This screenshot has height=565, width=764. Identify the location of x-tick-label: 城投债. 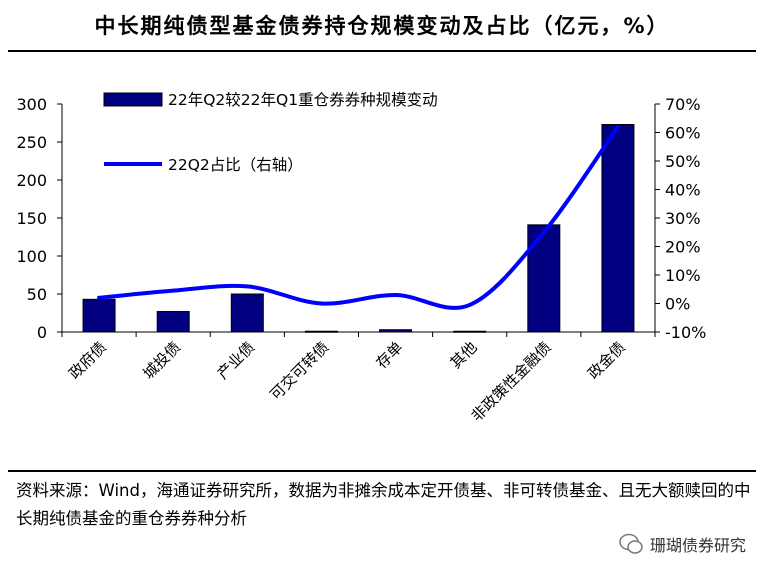
(161, 360).